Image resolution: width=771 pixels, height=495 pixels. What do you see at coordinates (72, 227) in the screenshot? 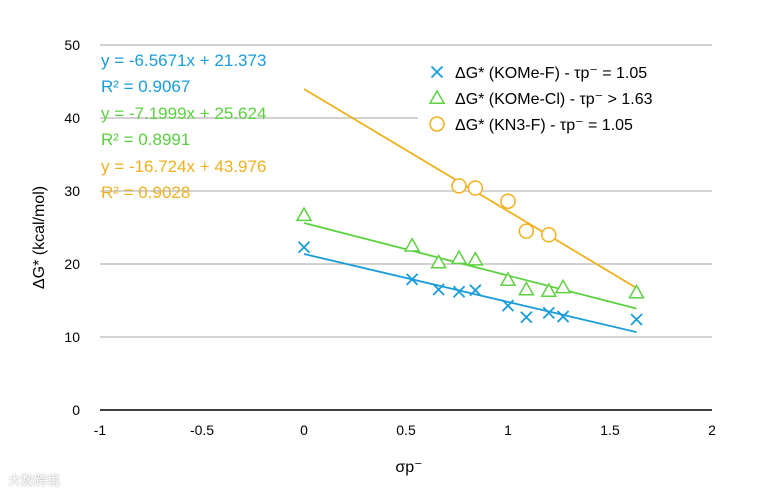
I see `y-axis: 0 10 20 30 40 50` at bounding box center [72, 227].